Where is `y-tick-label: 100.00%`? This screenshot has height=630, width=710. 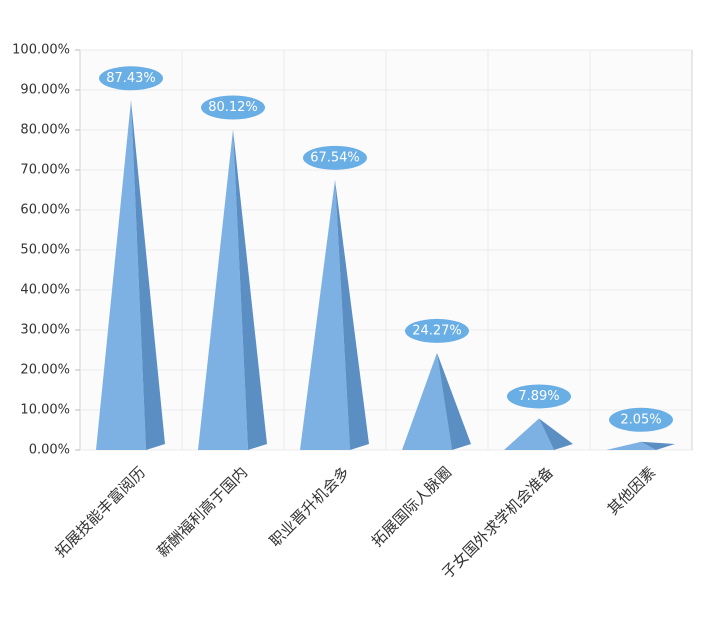
y-tick-label: 100.00% is located at coordinates (41, 50).